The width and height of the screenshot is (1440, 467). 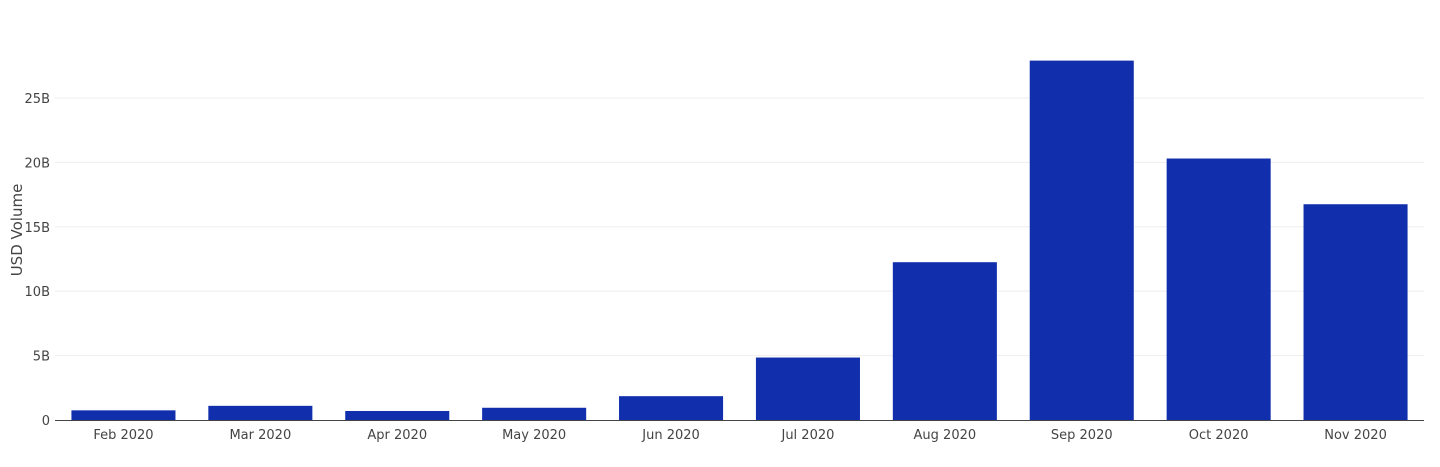 I want to click on y-axis-title: USD Volume, so click(x=17, y=230).